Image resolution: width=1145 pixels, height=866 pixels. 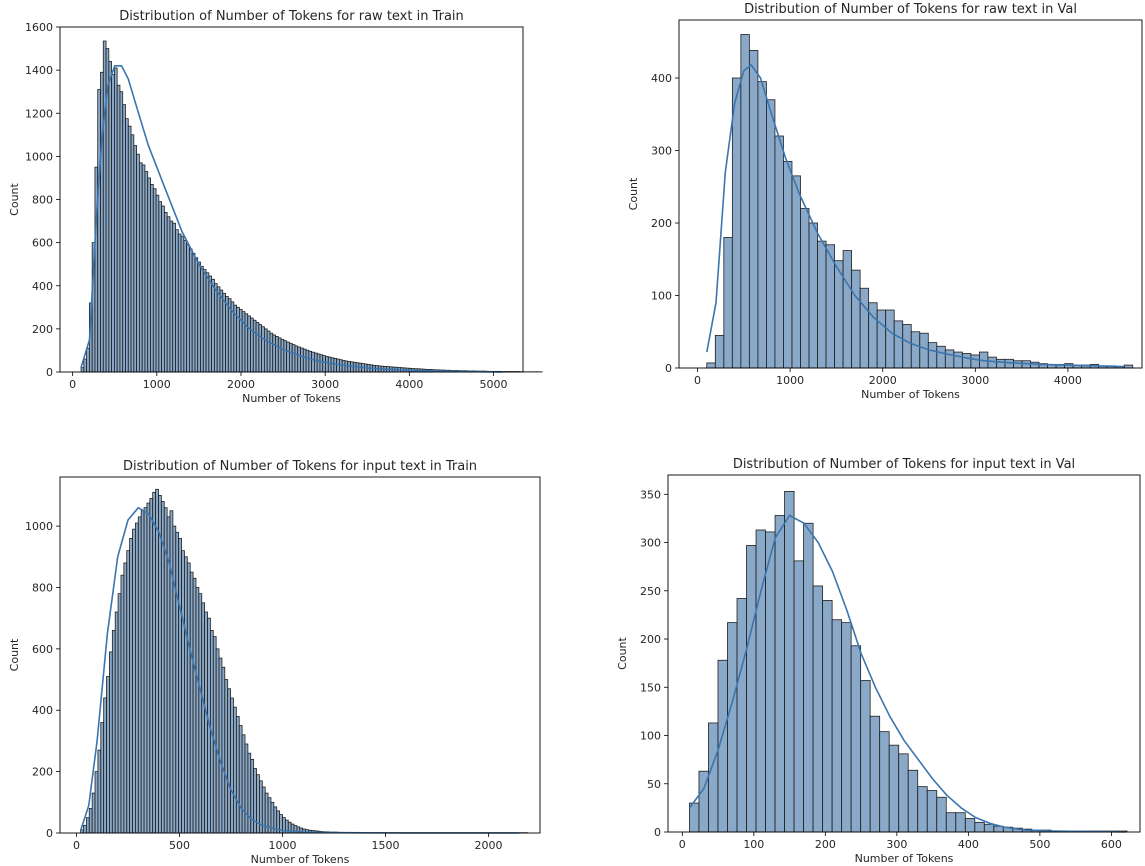 I want to click on y-tick-label: 400, so click(x=42, y=710).